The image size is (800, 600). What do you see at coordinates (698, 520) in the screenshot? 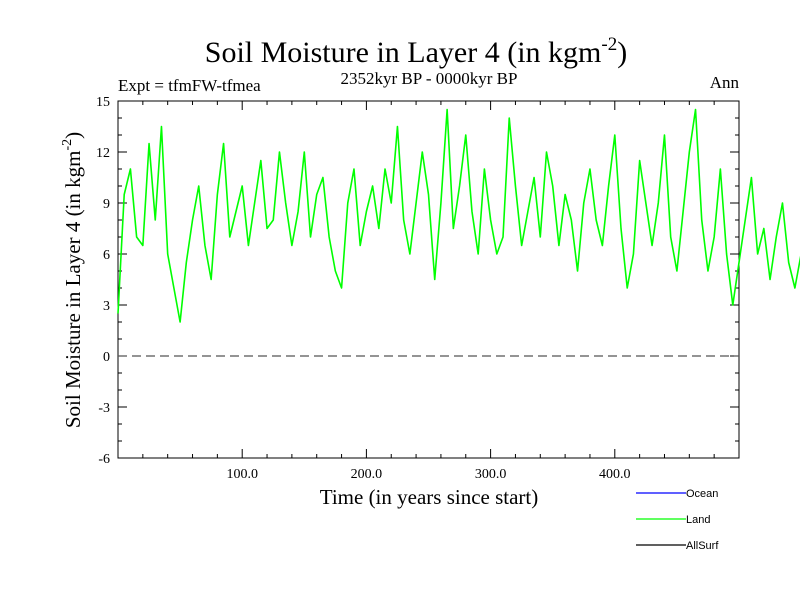
I see `legend-label-land: Land` at bounding box center [698, 520].